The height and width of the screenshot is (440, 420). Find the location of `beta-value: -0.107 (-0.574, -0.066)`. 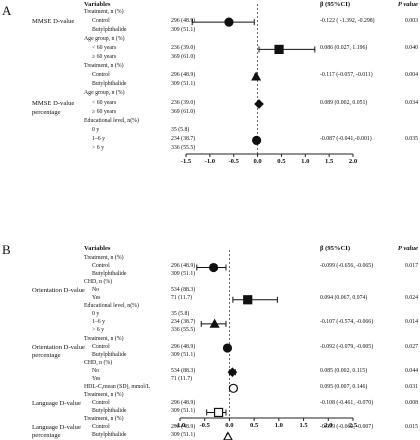

beta-value: -0.107 (-0.574, -0.066) is located at coordinates (347, 322).